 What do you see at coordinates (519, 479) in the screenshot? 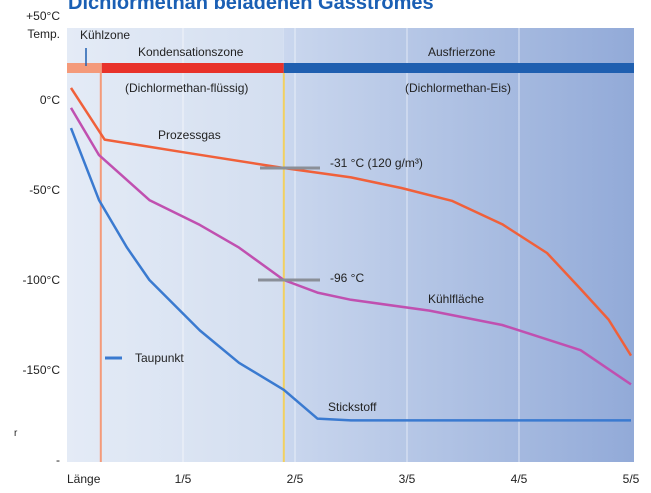
I see `x-tick-label: 4/5` at bounding box center [519, 479].